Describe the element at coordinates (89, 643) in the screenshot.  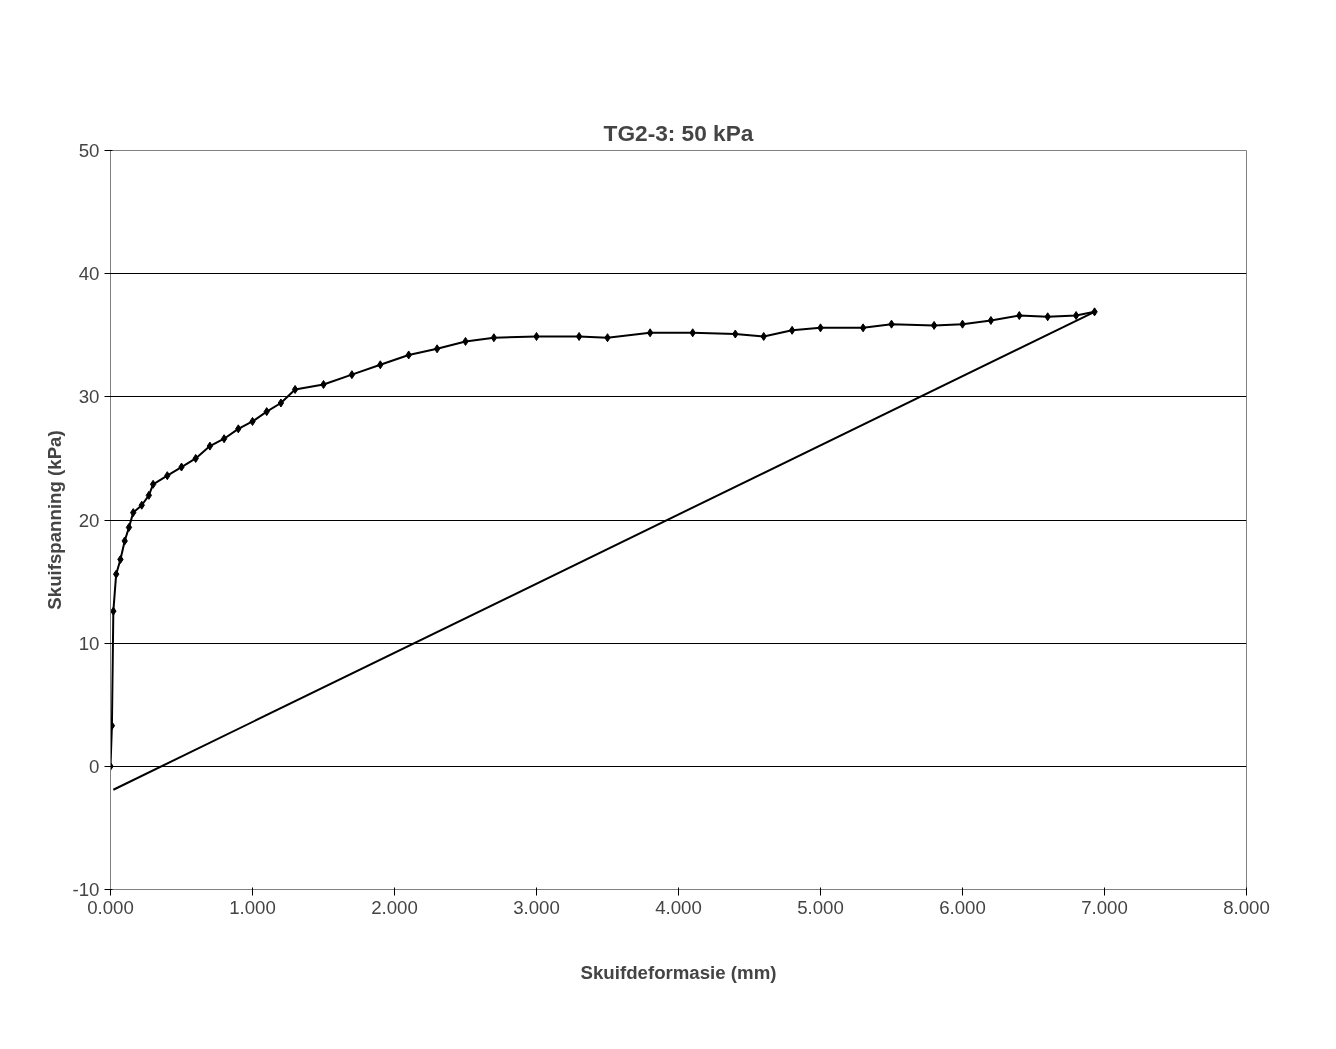
I see `y-tick-label: 10` at that location.